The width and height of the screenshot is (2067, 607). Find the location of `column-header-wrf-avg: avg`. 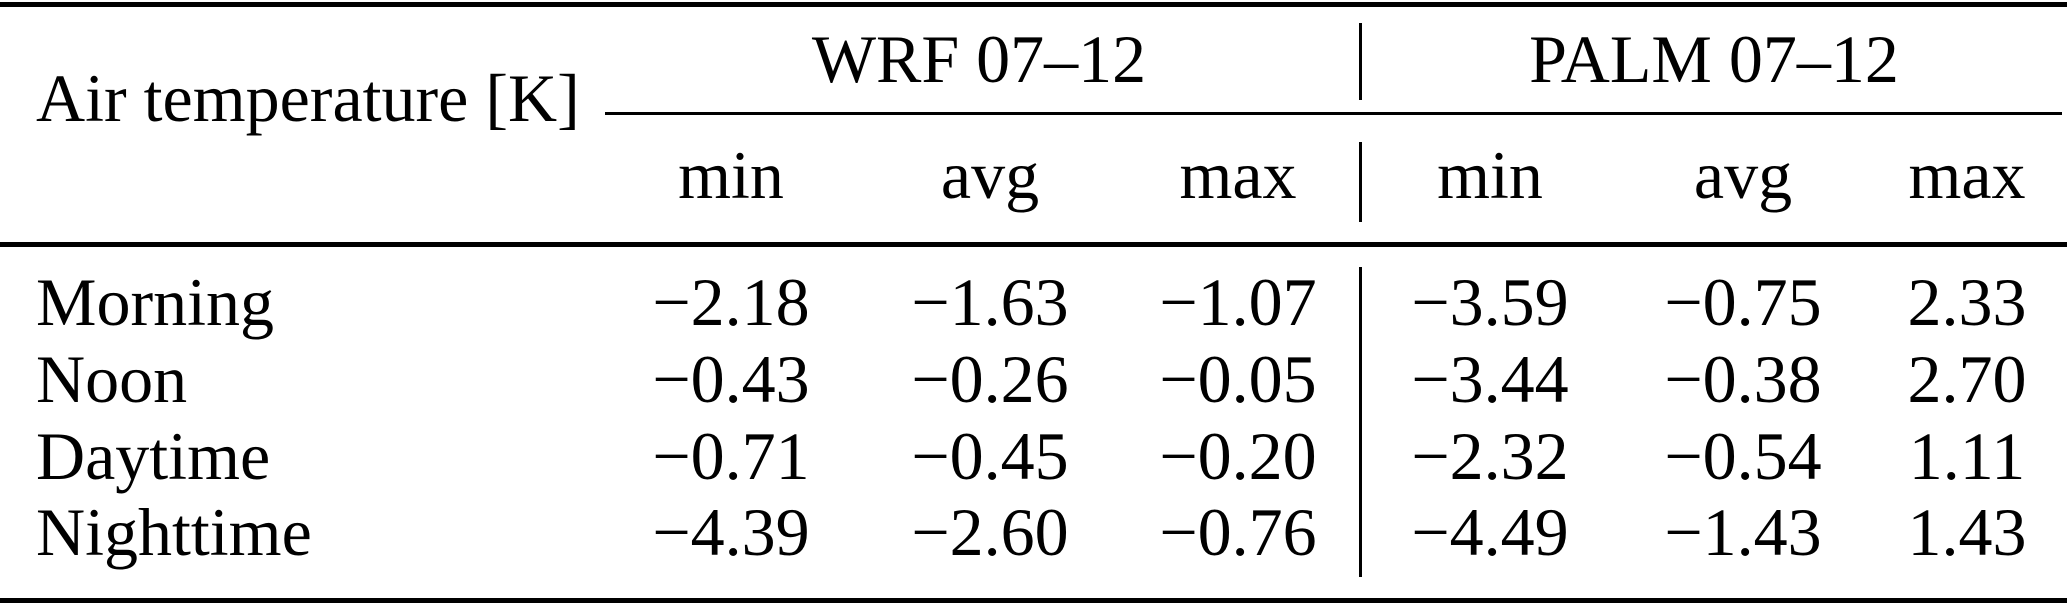

column-header-wrf-avg: avg is located at coordinates (990, 175).